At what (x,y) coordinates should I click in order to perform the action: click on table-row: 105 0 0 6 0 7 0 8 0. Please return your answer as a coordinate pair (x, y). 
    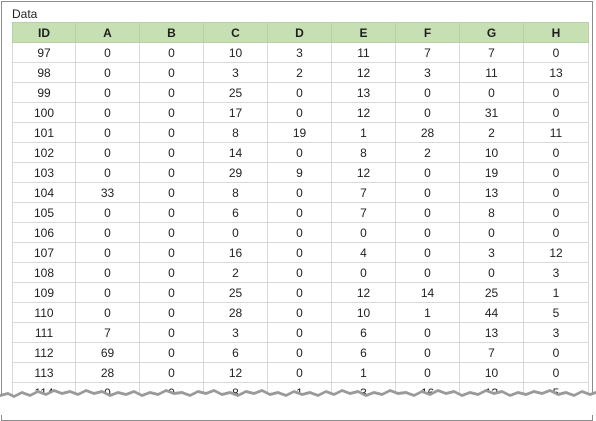
    Looking at the image, I should click on (300, 212).